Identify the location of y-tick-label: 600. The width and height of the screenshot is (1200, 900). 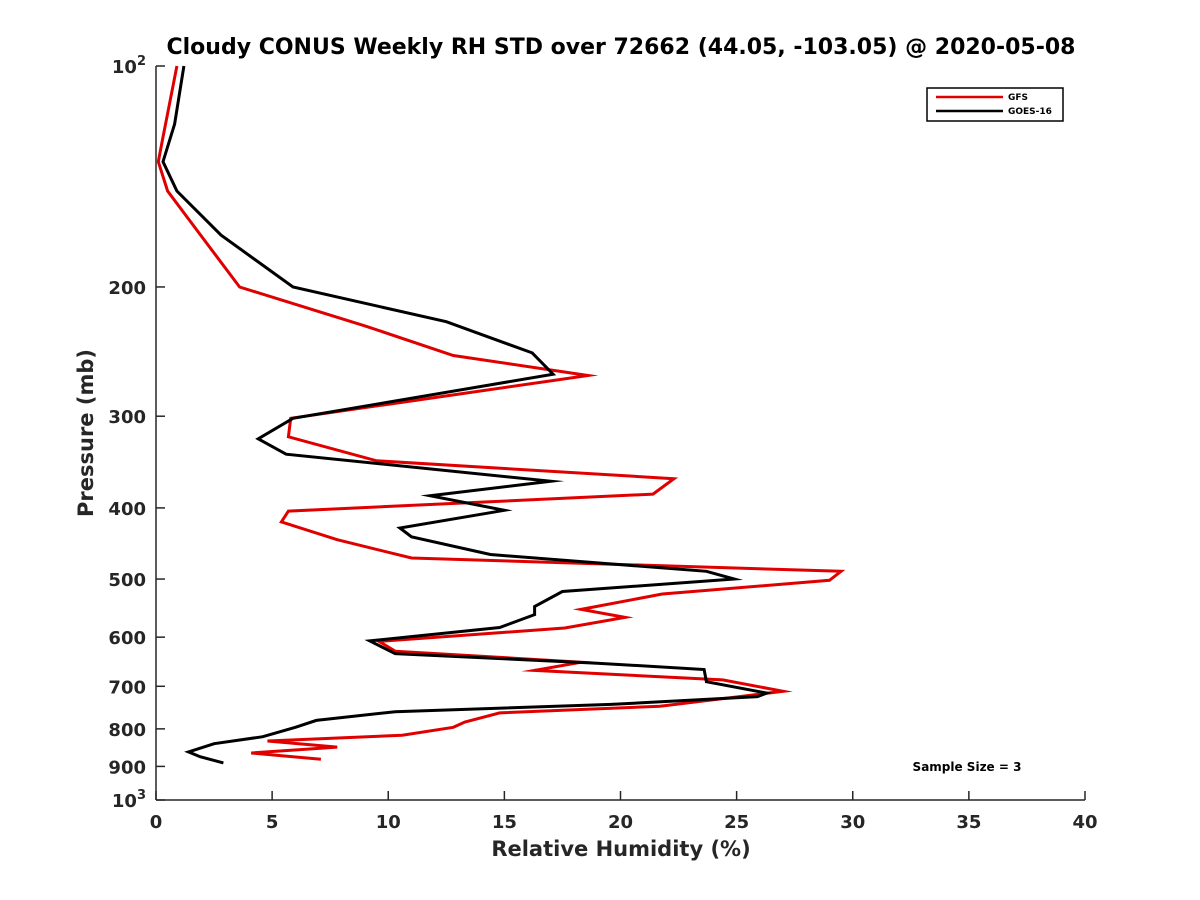
(127, 638).